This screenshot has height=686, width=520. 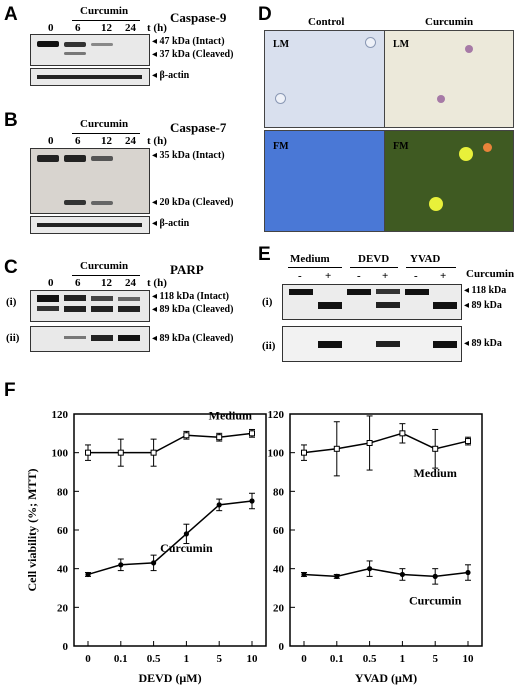 I want to click on panel-a-blot, so click(x=90, y=50).